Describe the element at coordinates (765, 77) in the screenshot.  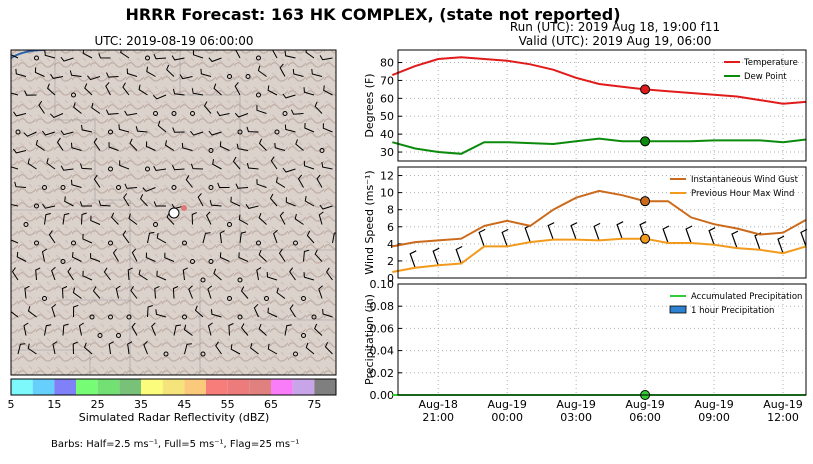
I see `legend-label: Dew Point` at that location.